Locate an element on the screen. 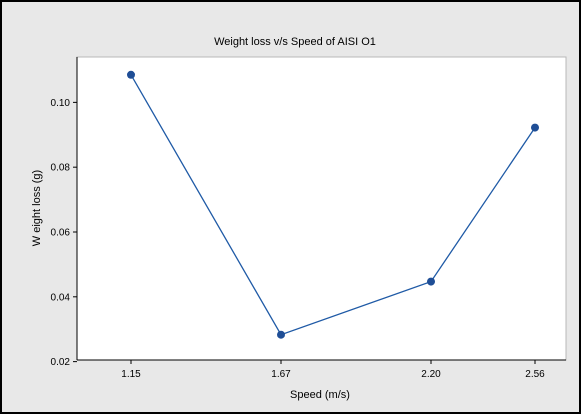 This screenshot has width=581, height=414. y-tick-label: 0.10 is located at coordinates (61, 103).